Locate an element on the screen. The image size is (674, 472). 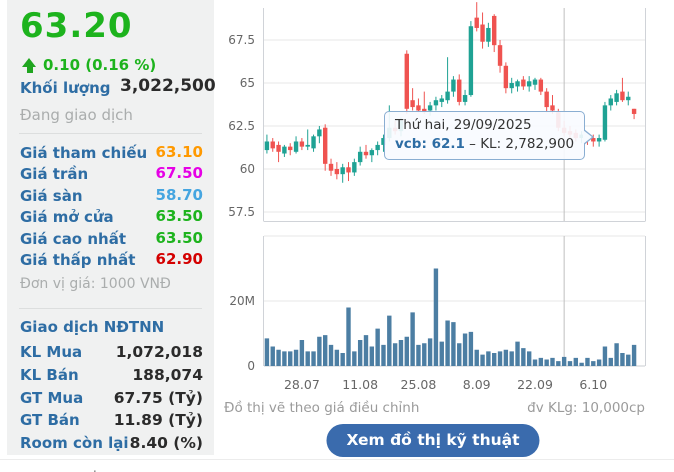
row-reference-price: Giá tham chiếu 63.10 is located at coordinates (111, 152).